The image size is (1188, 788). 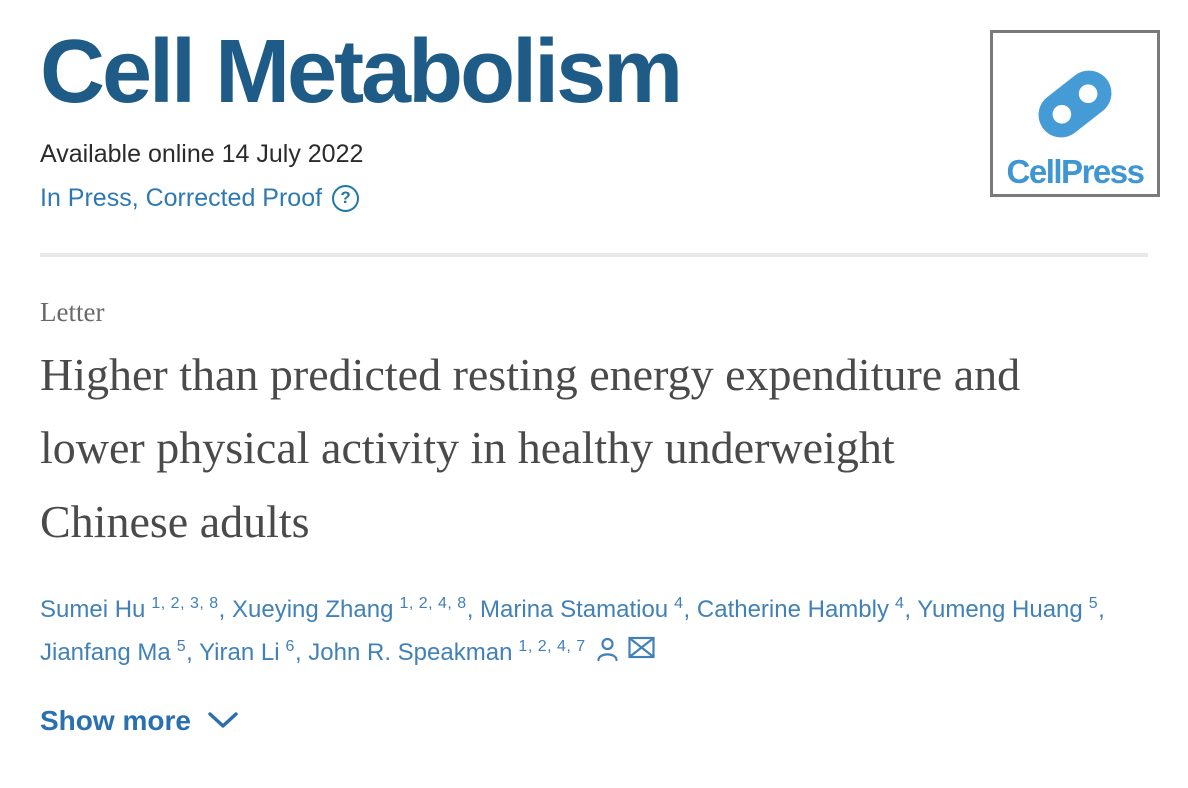 What do you see at coordinates (641, 647) in the screenshot?
I see `email-envelope-icon` at bounding box center [641, 647].